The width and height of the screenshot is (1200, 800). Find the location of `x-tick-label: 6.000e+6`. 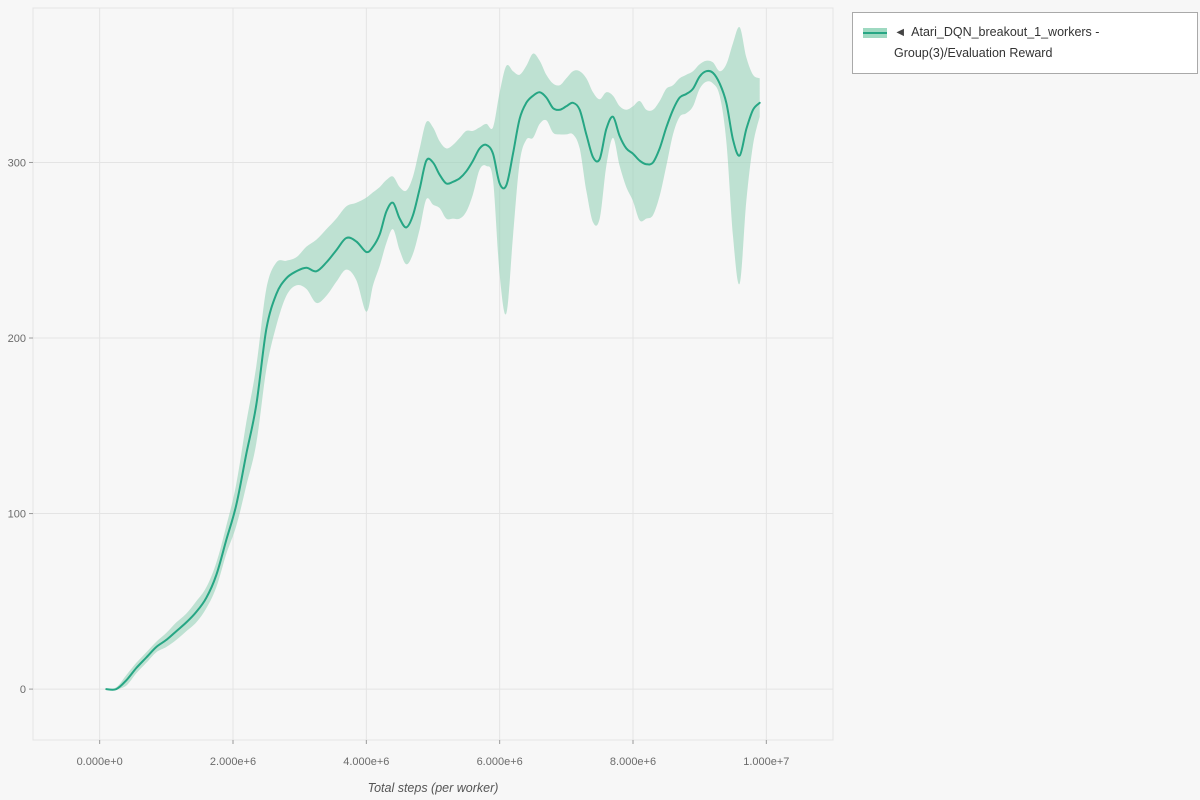

x-tick-label: 6.000e+6 is located at coordinates (500, 762).